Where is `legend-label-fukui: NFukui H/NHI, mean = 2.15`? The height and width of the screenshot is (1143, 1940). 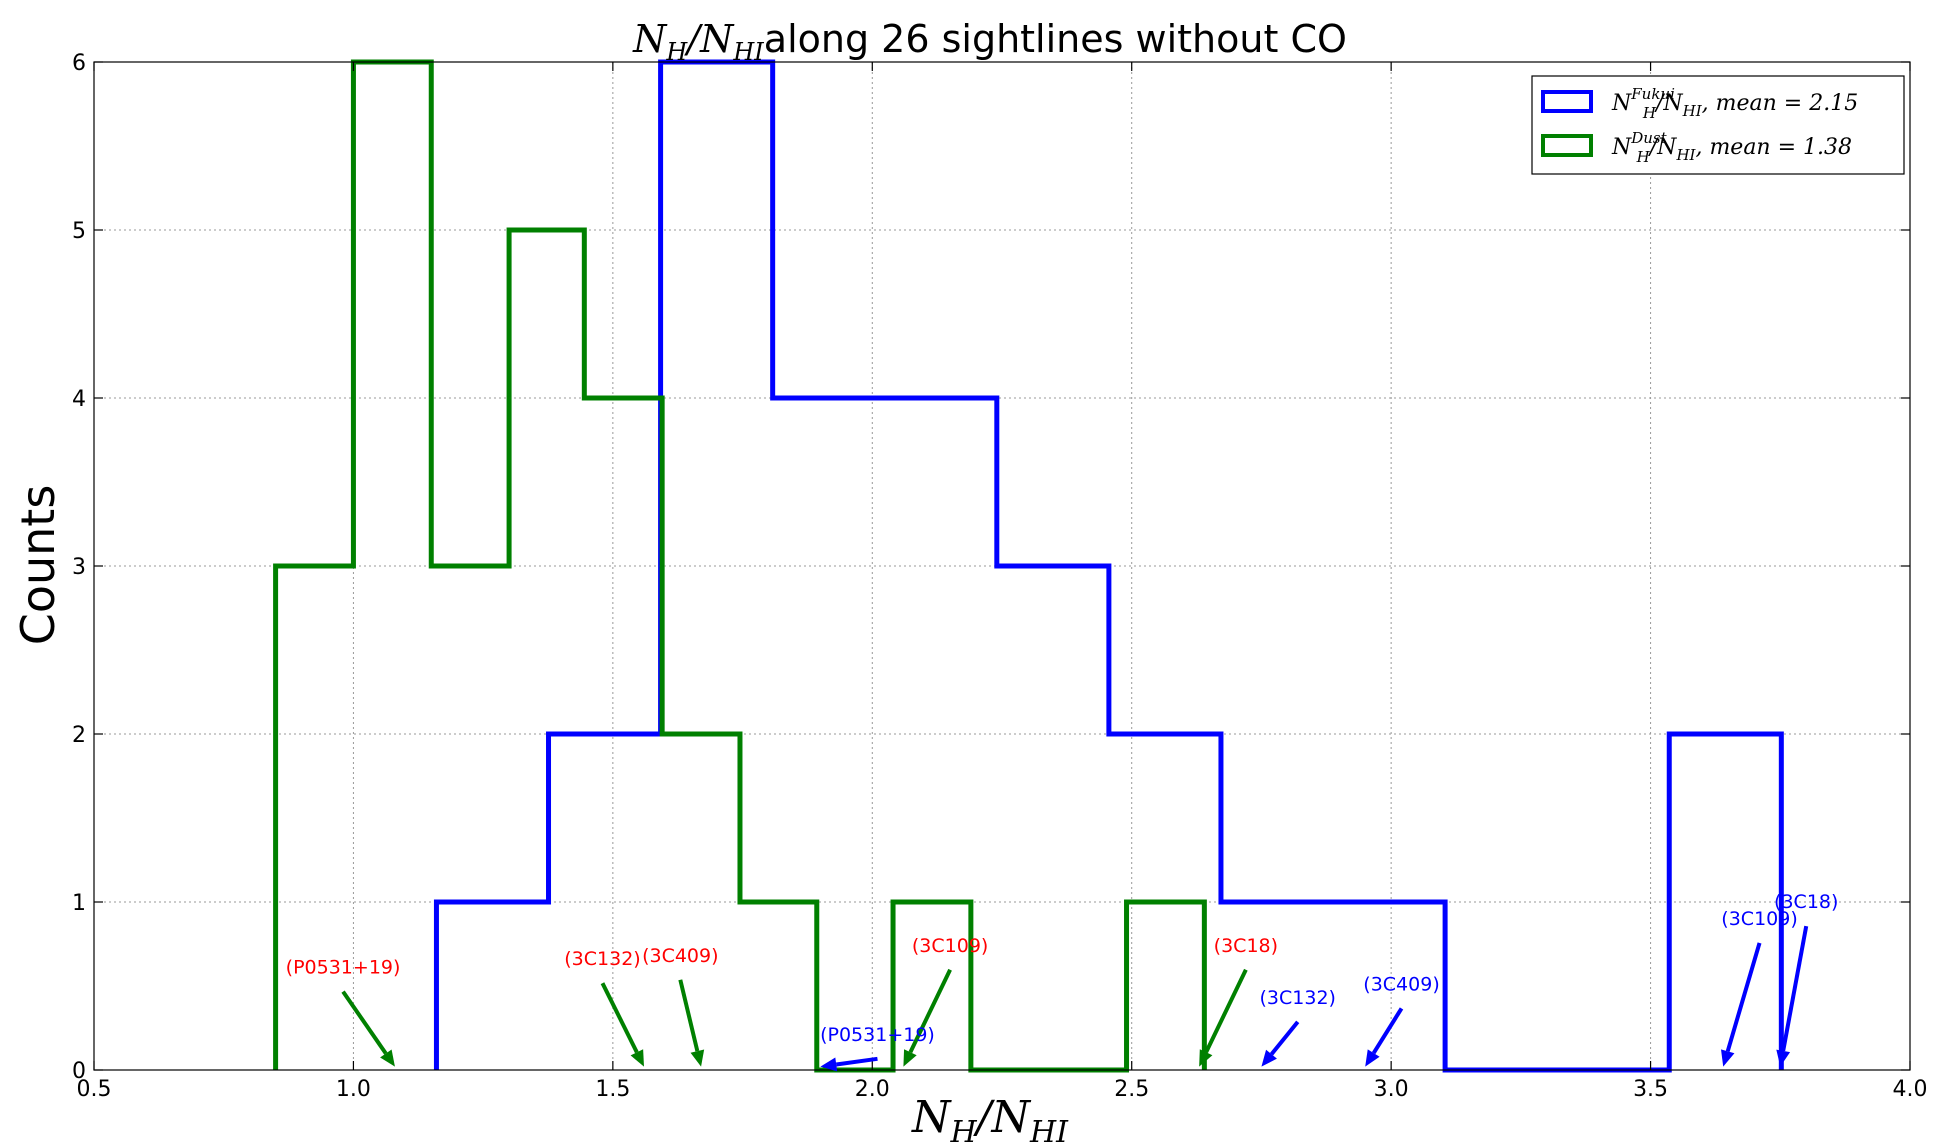
legend-label-fukui: NFukui H/NHI, mean = 2.15 is located at coordinates (1734, 103).